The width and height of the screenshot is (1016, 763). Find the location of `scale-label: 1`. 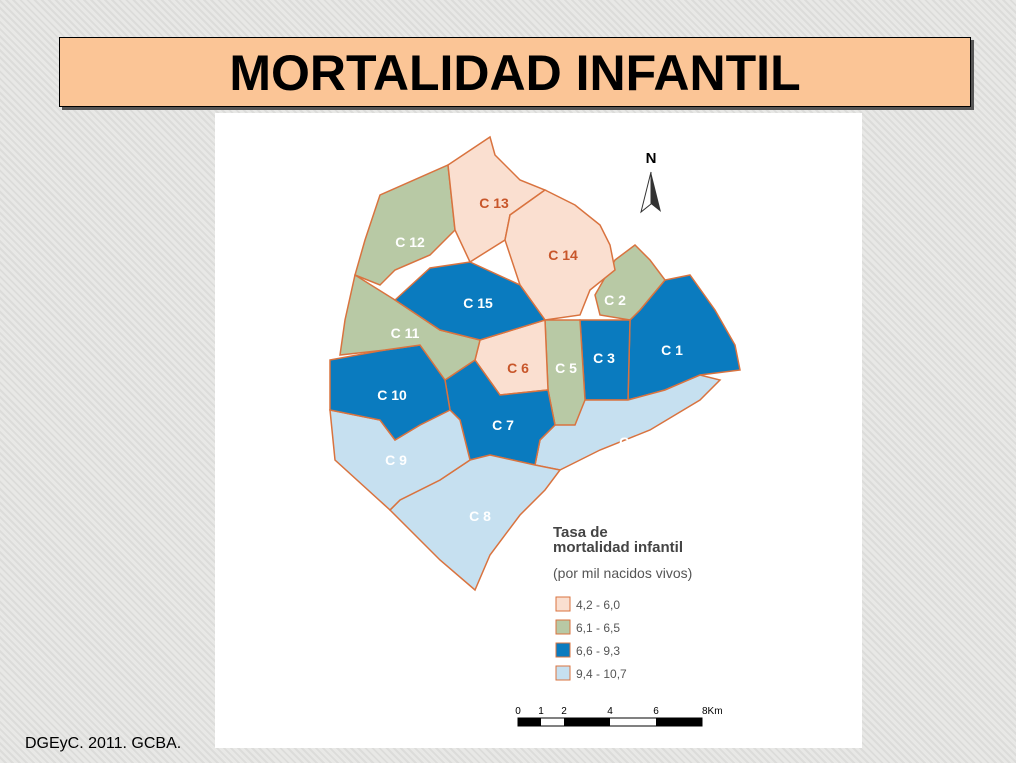

scale-label: 1 is located at coordinates (541, 711).